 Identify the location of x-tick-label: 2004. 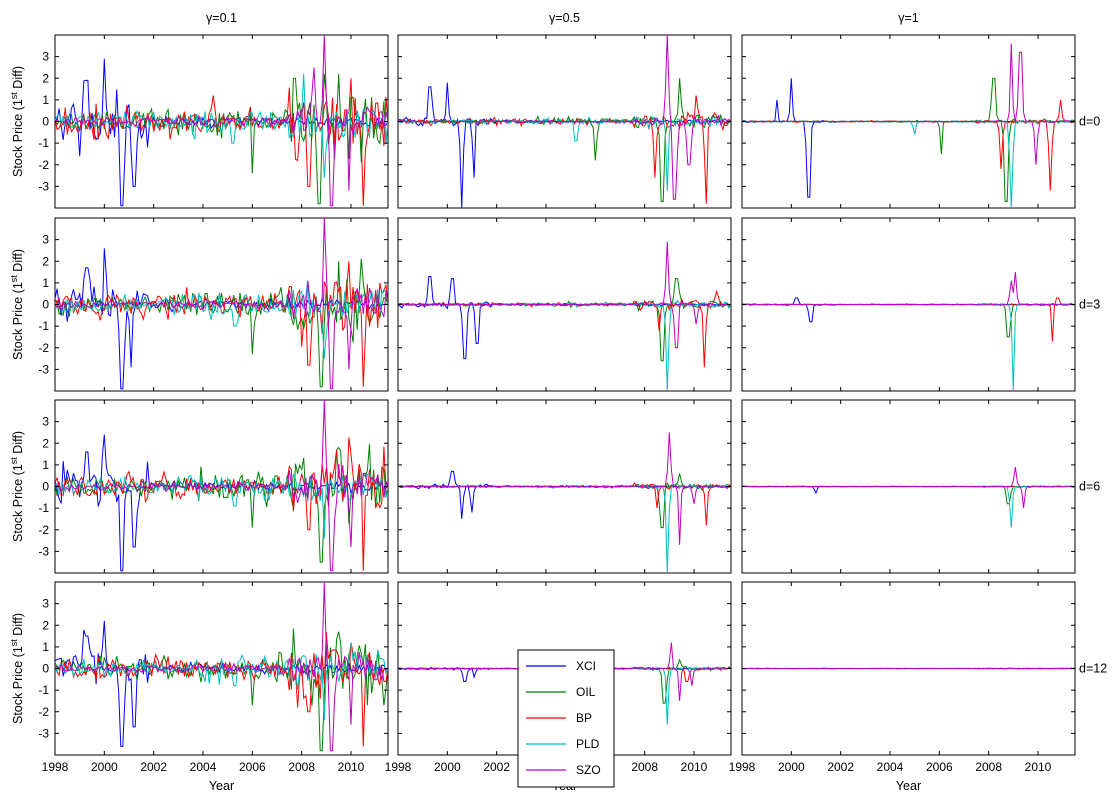
(203, 767).